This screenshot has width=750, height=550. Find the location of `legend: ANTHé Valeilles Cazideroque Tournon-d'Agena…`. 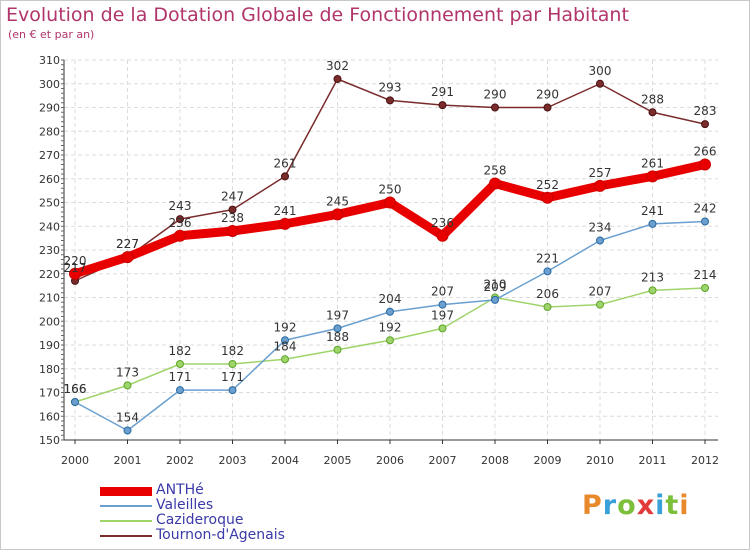

legend: ANTHé Valeilles Cazideroque Tournon-d'Agena… is located at coordinates (230, 513).